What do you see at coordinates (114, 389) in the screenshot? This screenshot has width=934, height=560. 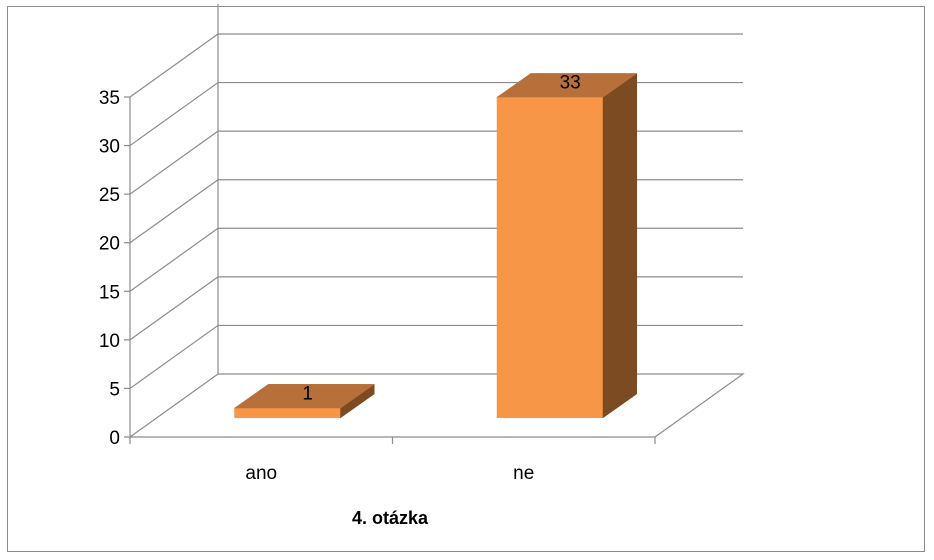 I see `y-tick-label: 5` at bounding box center [114, 389].